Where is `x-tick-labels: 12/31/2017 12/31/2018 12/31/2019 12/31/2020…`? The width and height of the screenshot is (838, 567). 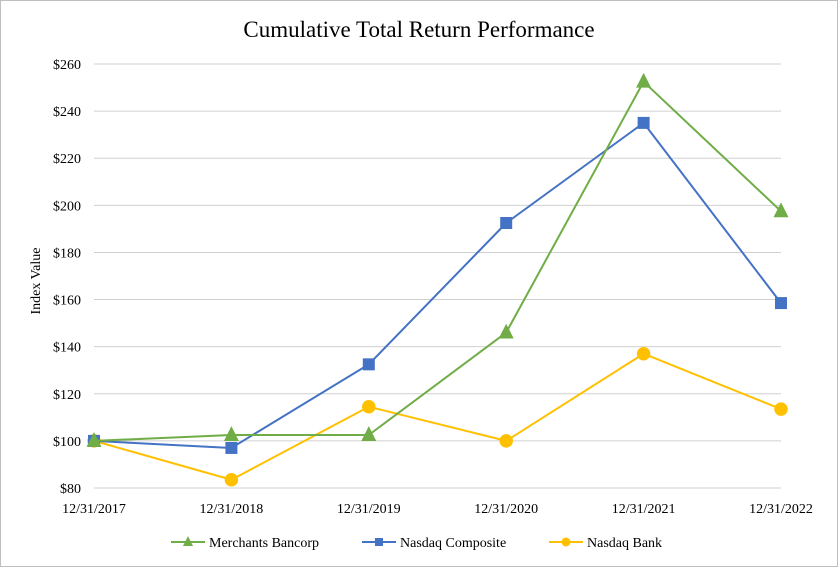 x-tick-labels: 12/31/2017 12/31/2018 12/31/2019 12/31/2020… is located at coordinates (437, 509).